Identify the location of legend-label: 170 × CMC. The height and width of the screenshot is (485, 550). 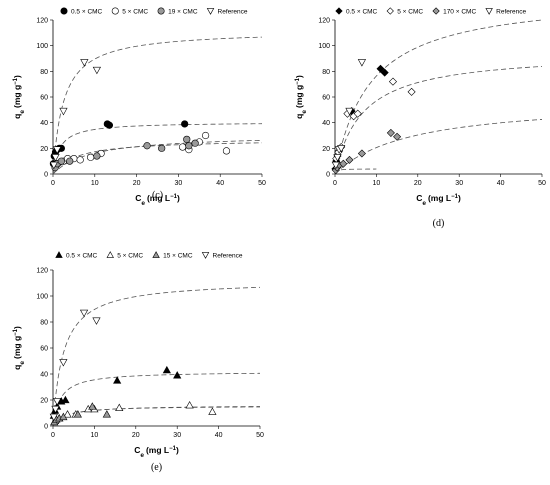
(459, 12).